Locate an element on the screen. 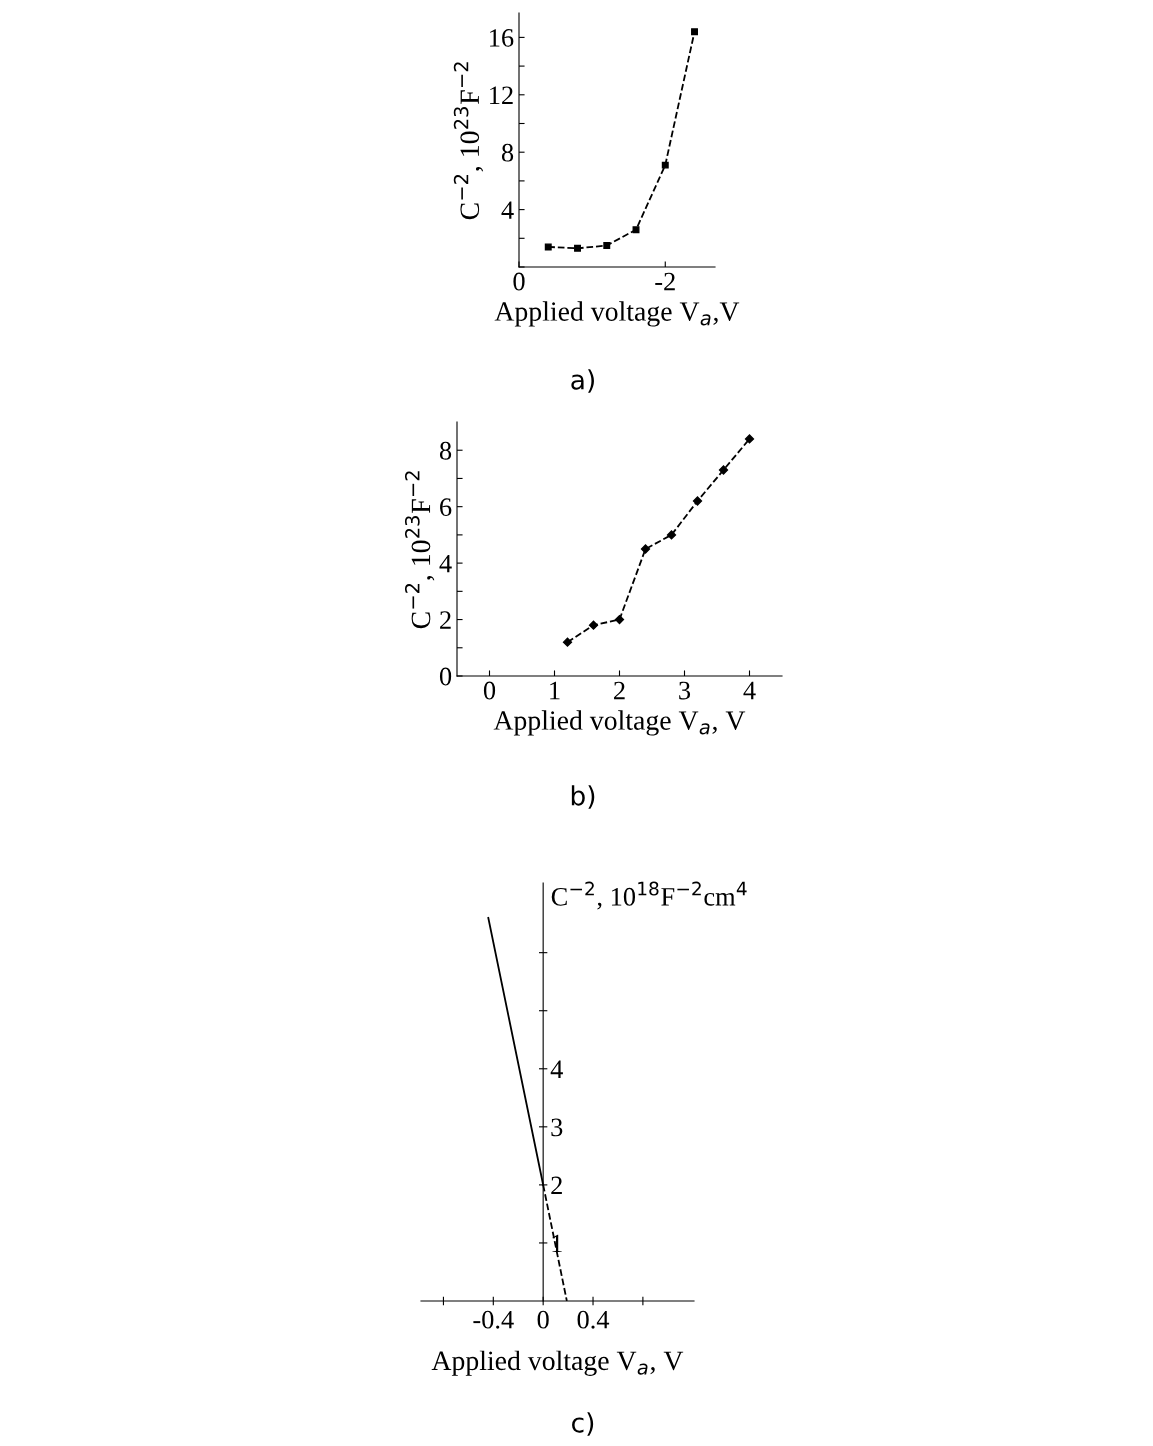 The height and width of the screenshot is (1446, 1153). y-tick-label: 1 is located at coordinates (557, 1243).